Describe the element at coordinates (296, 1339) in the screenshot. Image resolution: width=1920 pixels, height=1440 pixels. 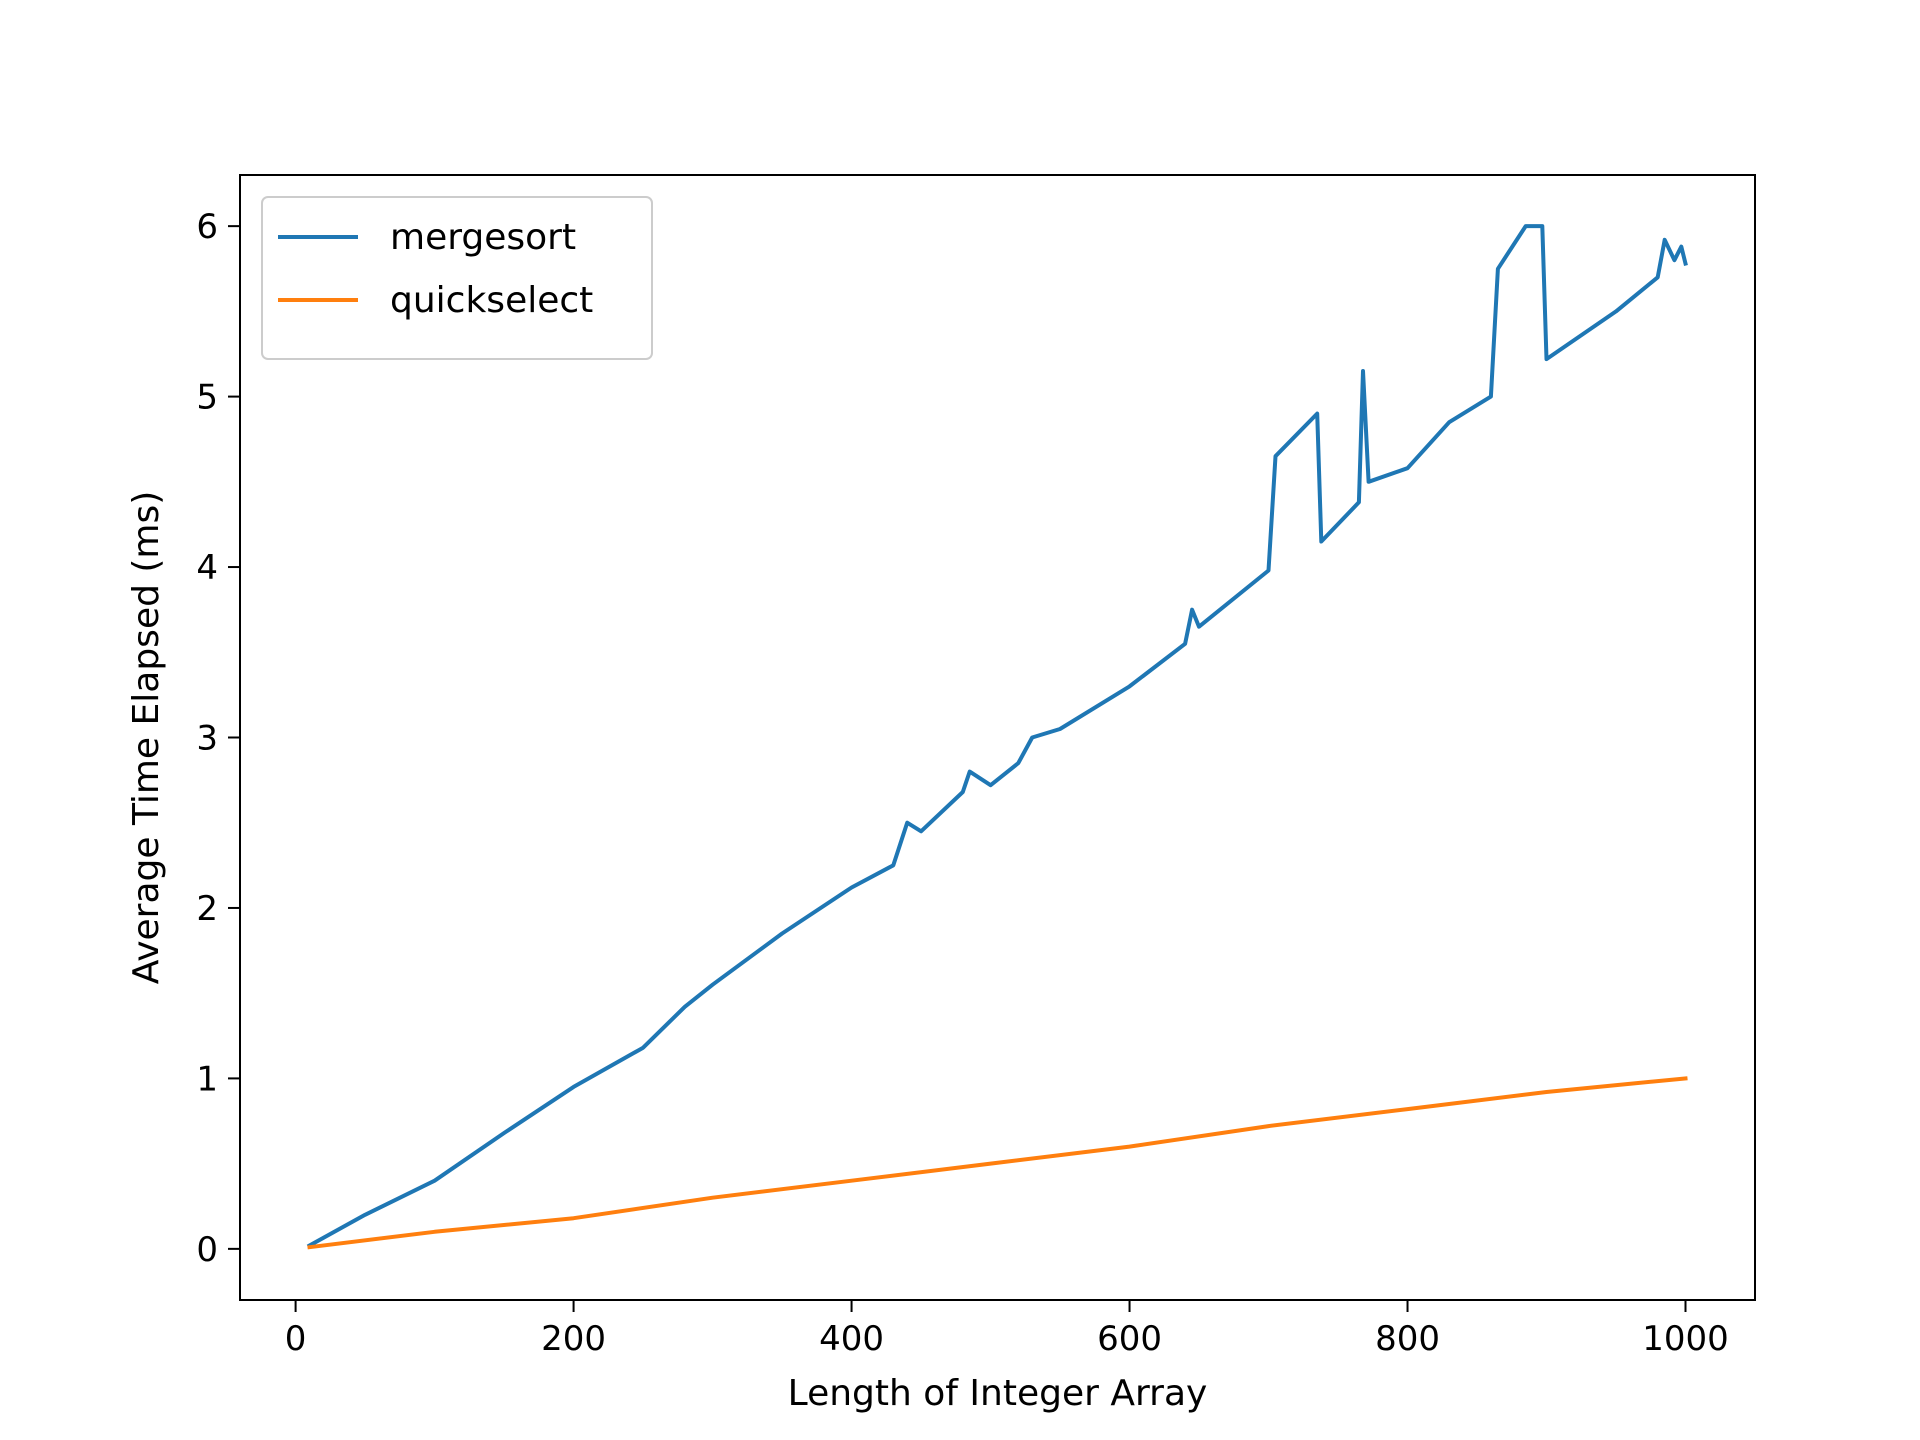
I see `x-tick-label: 0` at that location.